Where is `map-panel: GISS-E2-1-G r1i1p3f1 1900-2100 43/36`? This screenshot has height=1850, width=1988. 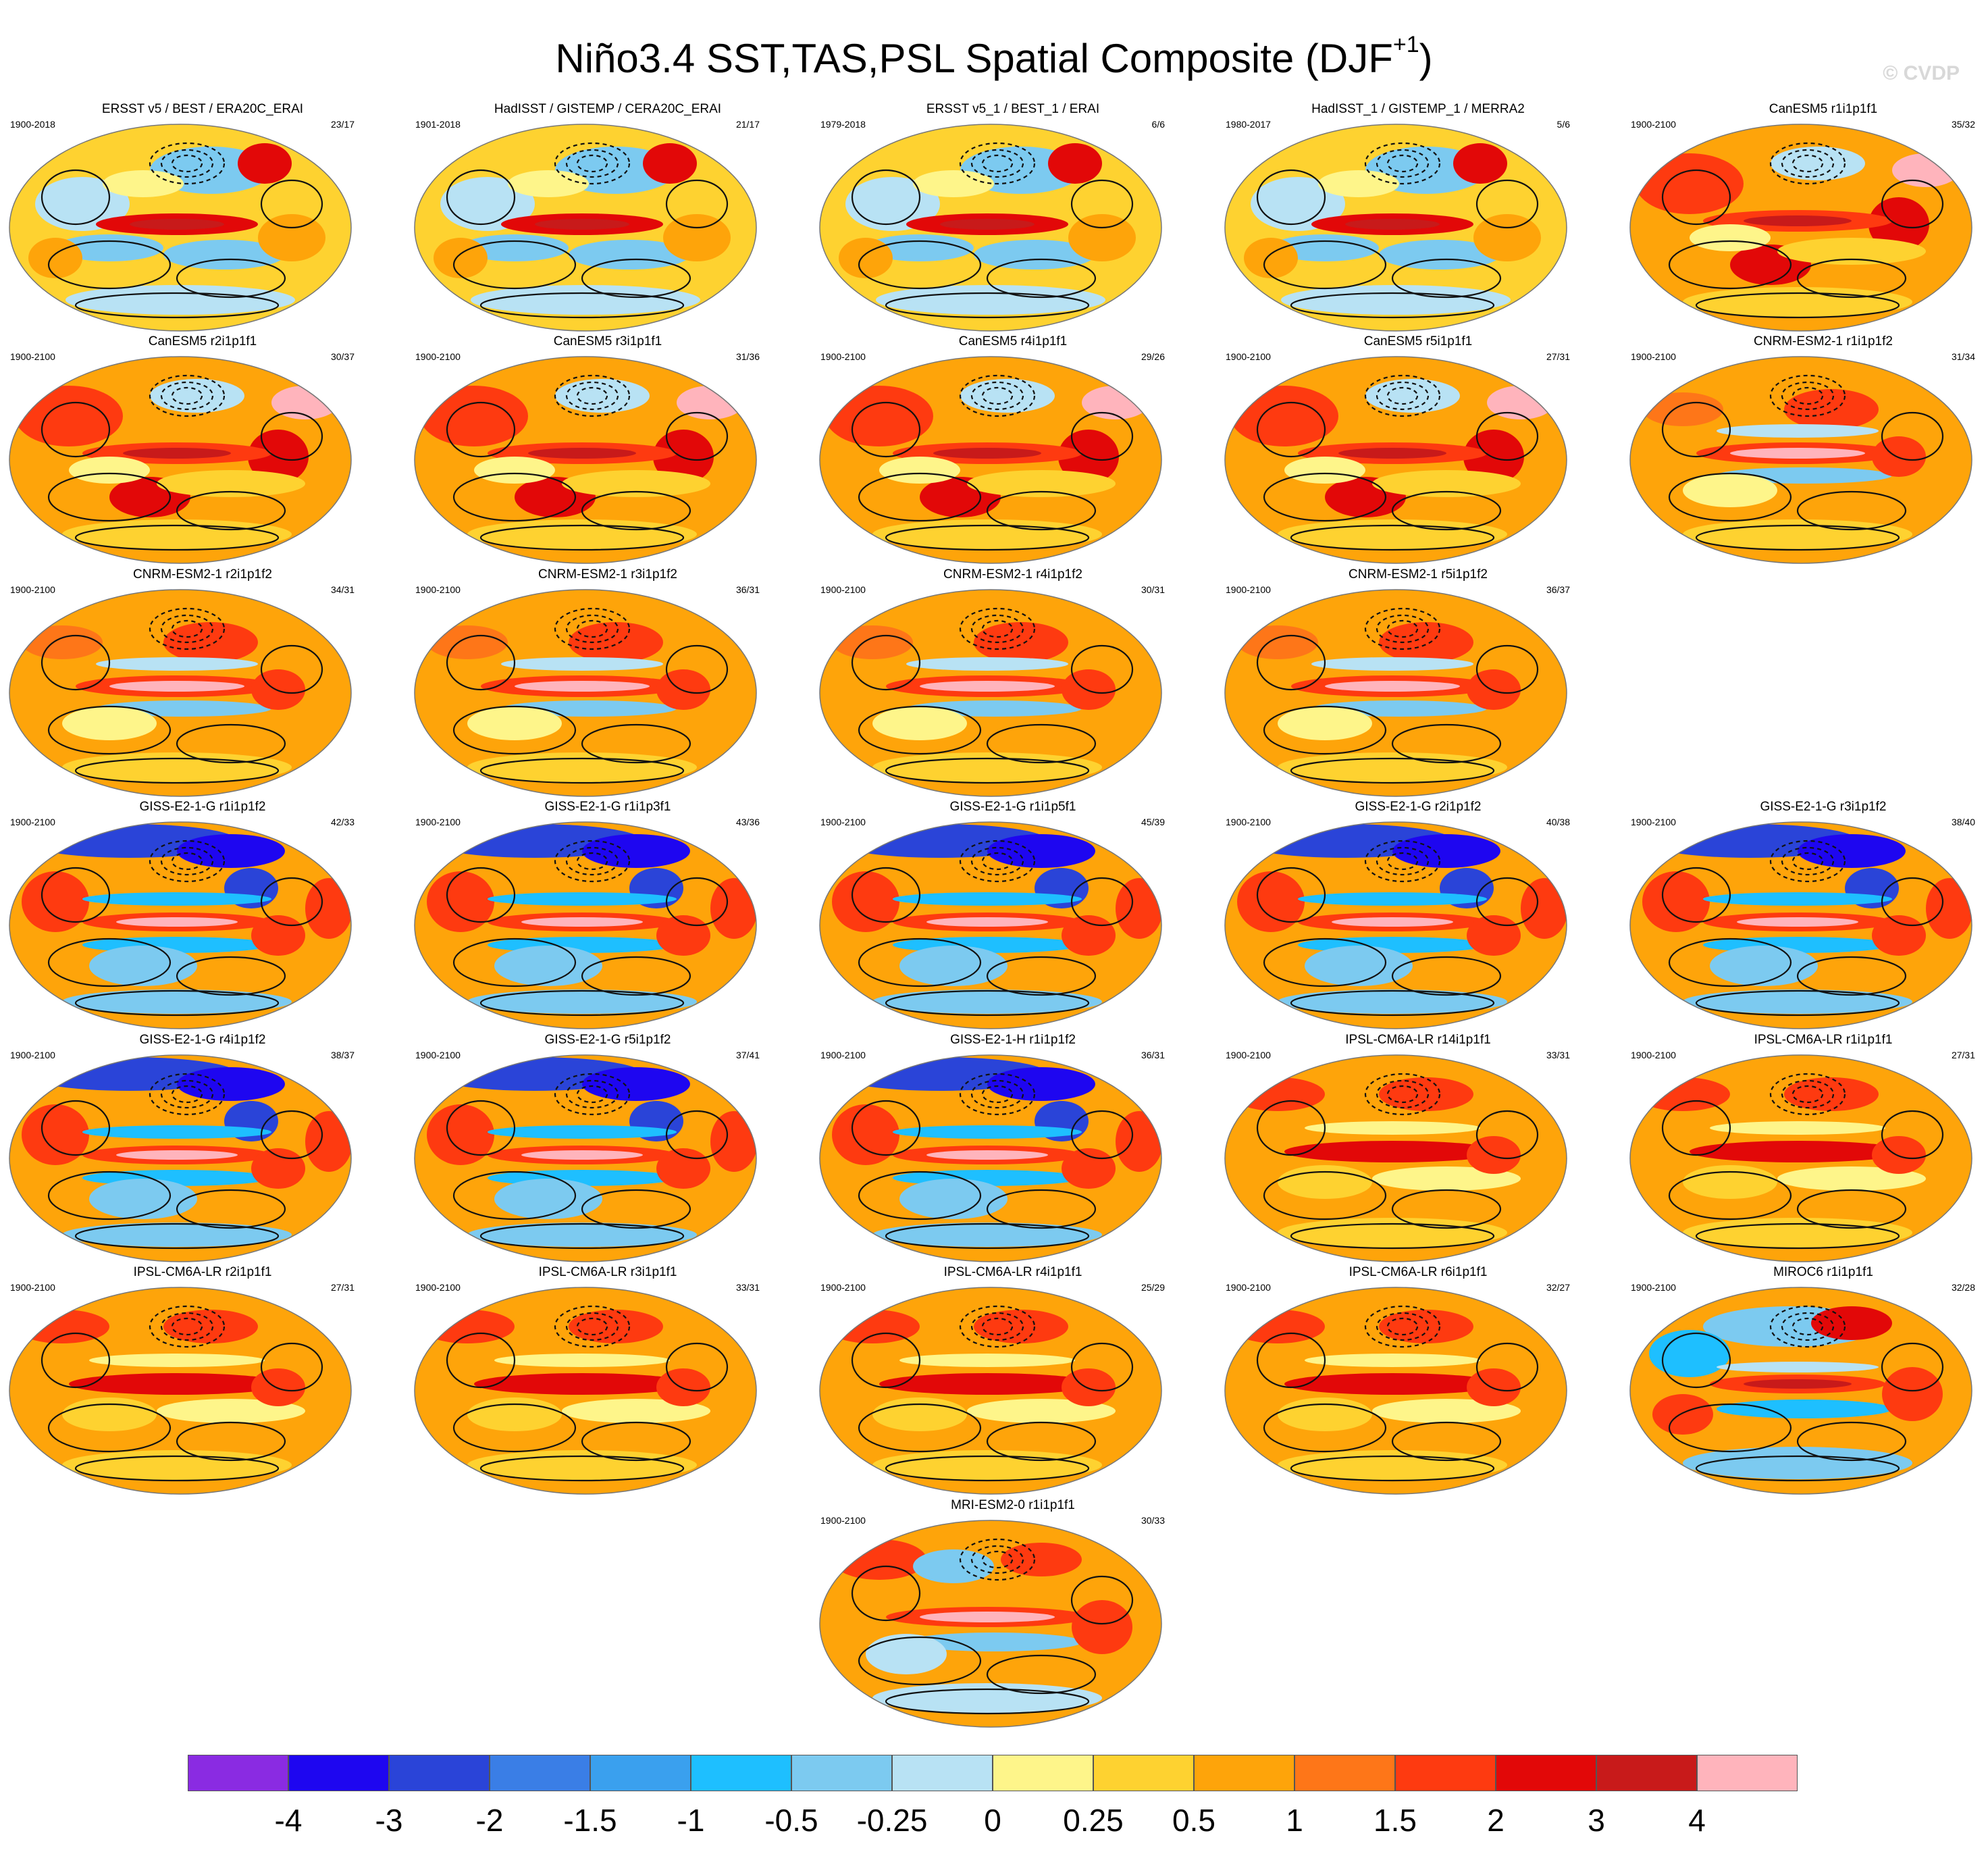 map-panel: GISS-E2-1-G r1i1p3f1 1900-2100 43/36 is located at coordinates (607, 916).